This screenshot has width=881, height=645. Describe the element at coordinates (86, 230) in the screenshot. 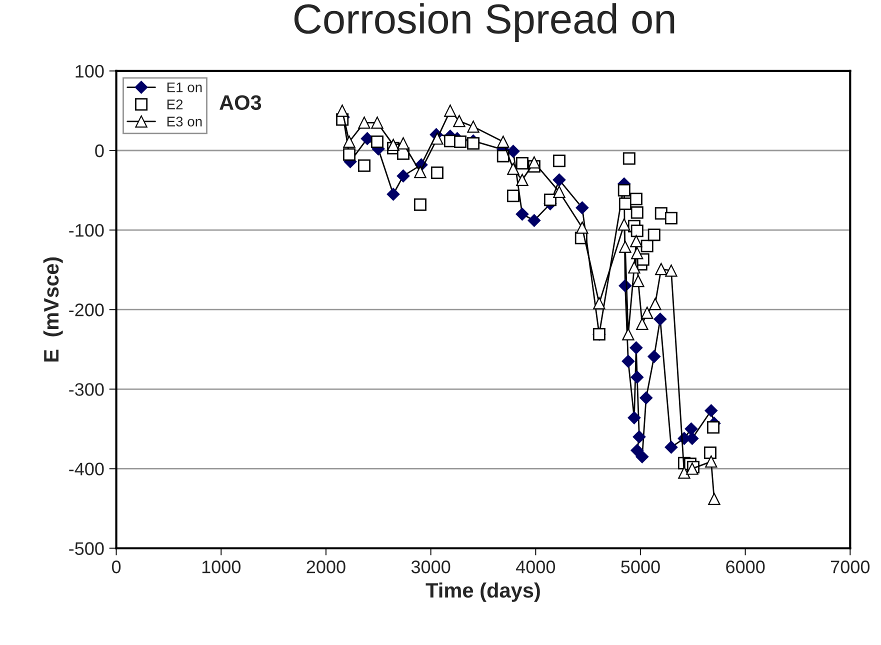

I see `y-tick-label: -100` at that location.